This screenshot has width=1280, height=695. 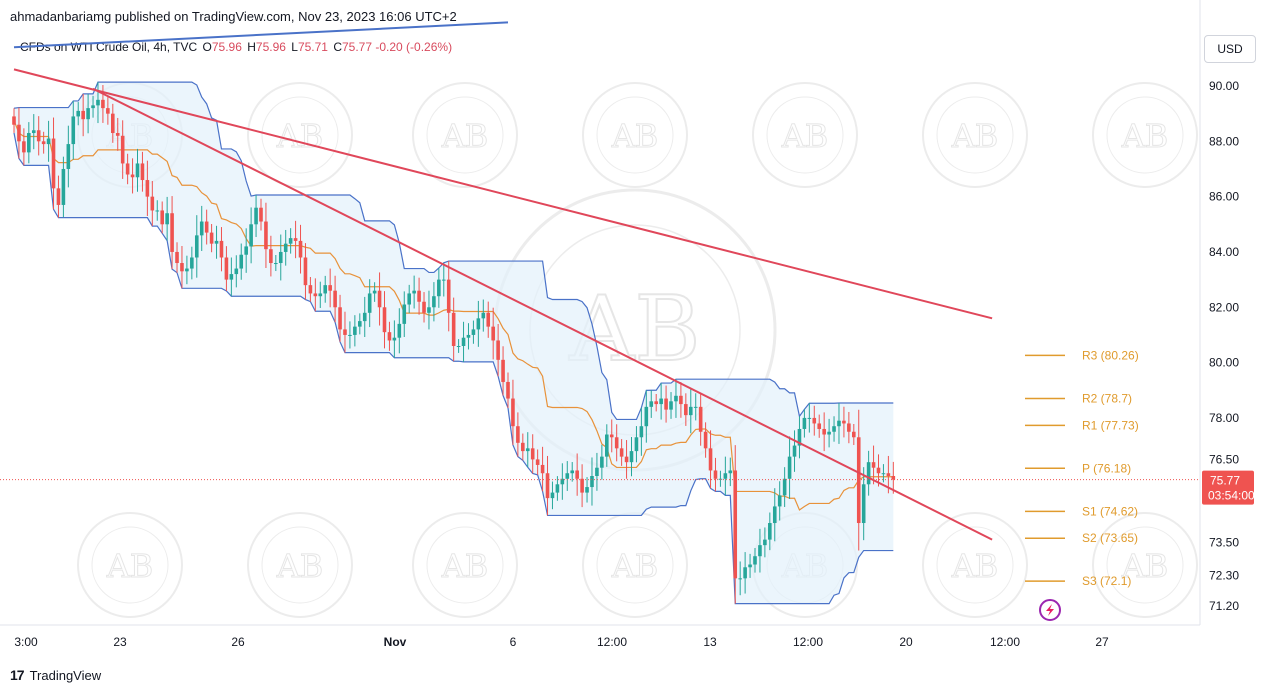 I want to click on time-tick-label: 6, so click(x=513, y=642).